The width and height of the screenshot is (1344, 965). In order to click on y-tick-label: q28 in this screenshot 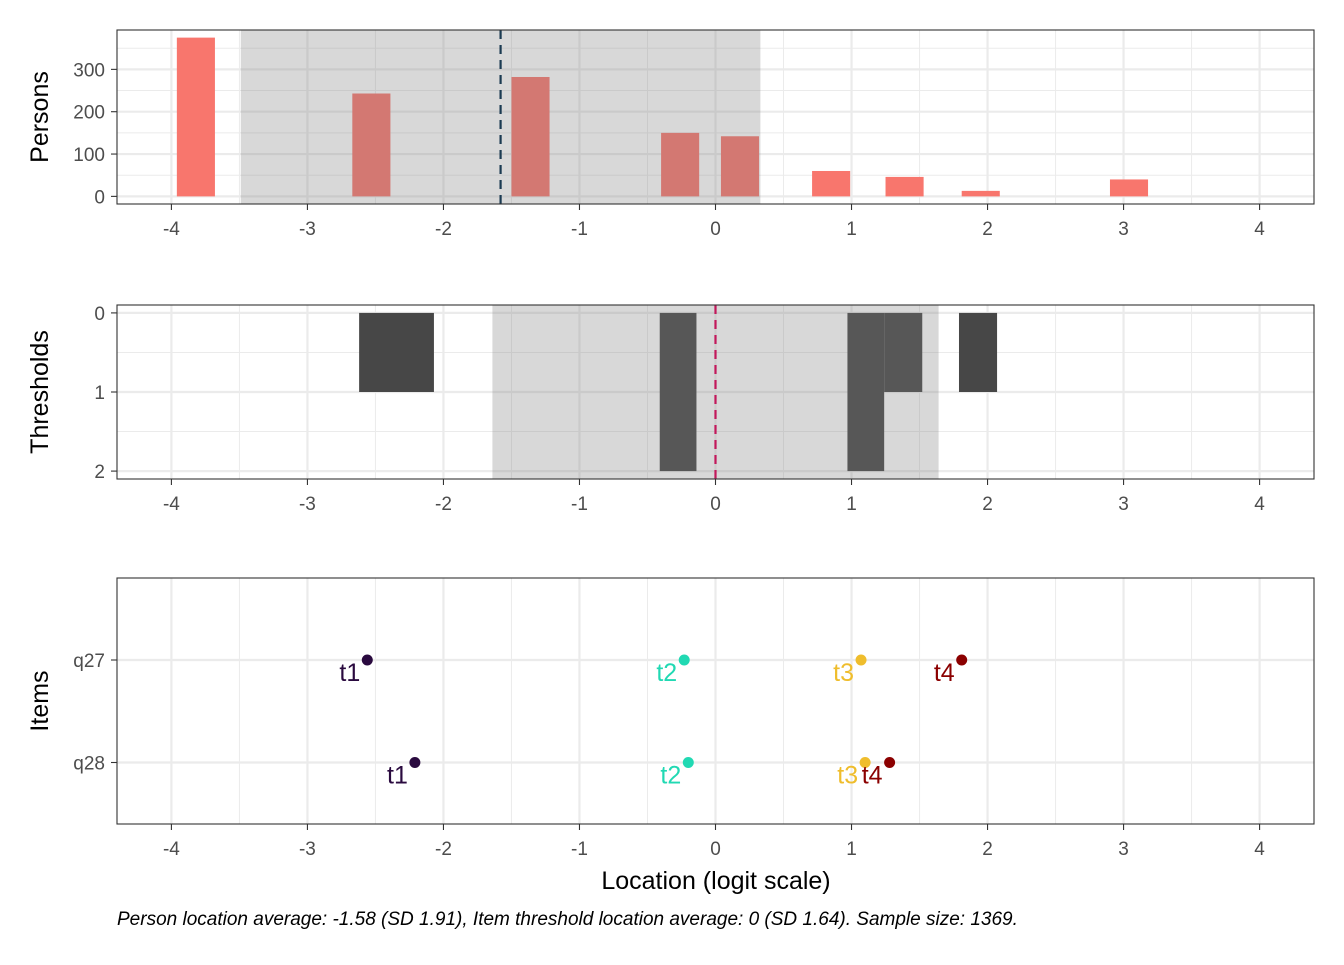, I will do `click(89, 764)`.